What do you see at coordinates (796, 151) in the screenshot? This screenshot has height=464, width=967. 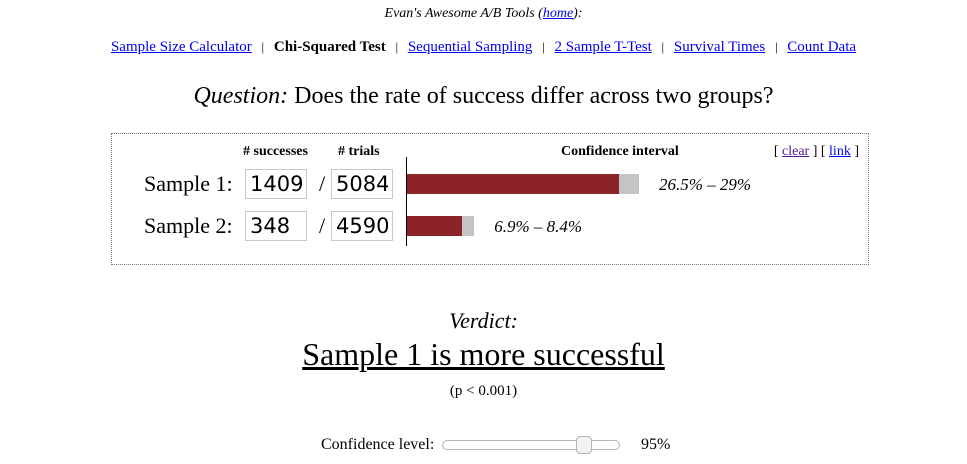 I see `clear-link: clear` at bounding box center [796, 151].